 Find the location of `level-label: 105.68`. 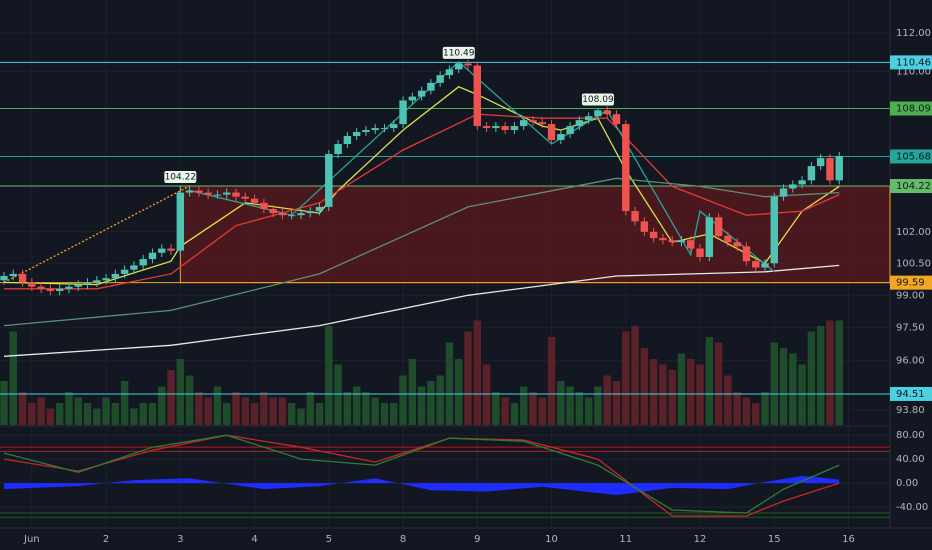

level-label: 105.68 is located at coordinates (913, 156).